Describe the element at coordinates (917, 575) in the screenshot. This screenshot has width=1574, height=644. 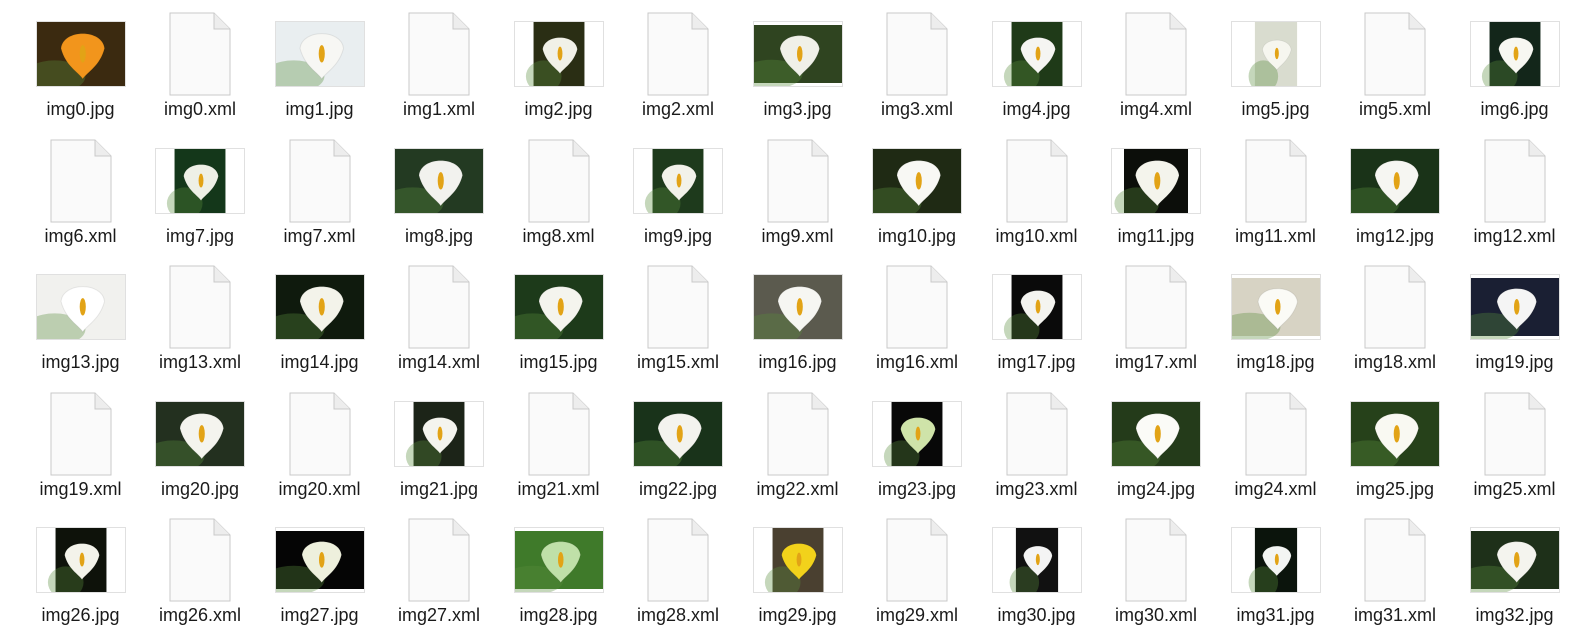
I see `file-item: img29.xml` at that location.